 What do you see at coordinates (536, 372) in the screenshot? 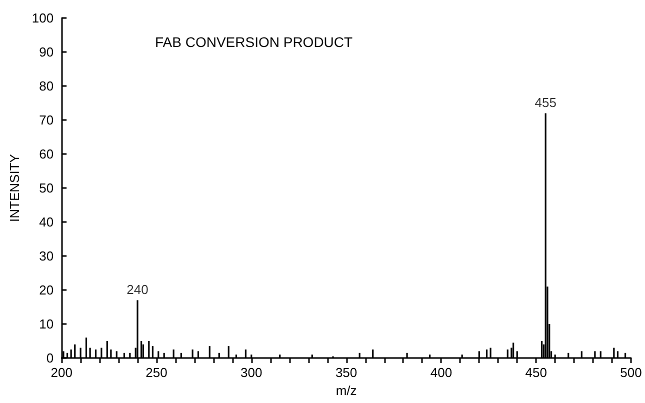
I see `x-tick-label: 450` at bounding box center [536, 372].